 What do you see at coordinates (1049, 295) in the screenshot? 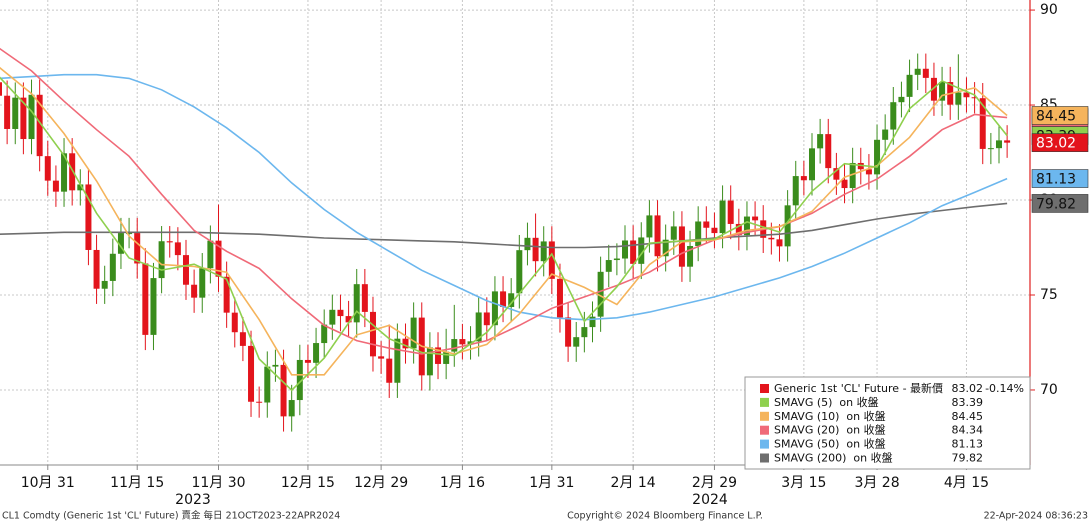
I see `y-tick-label: 75` at bounding box center [1049, 295].